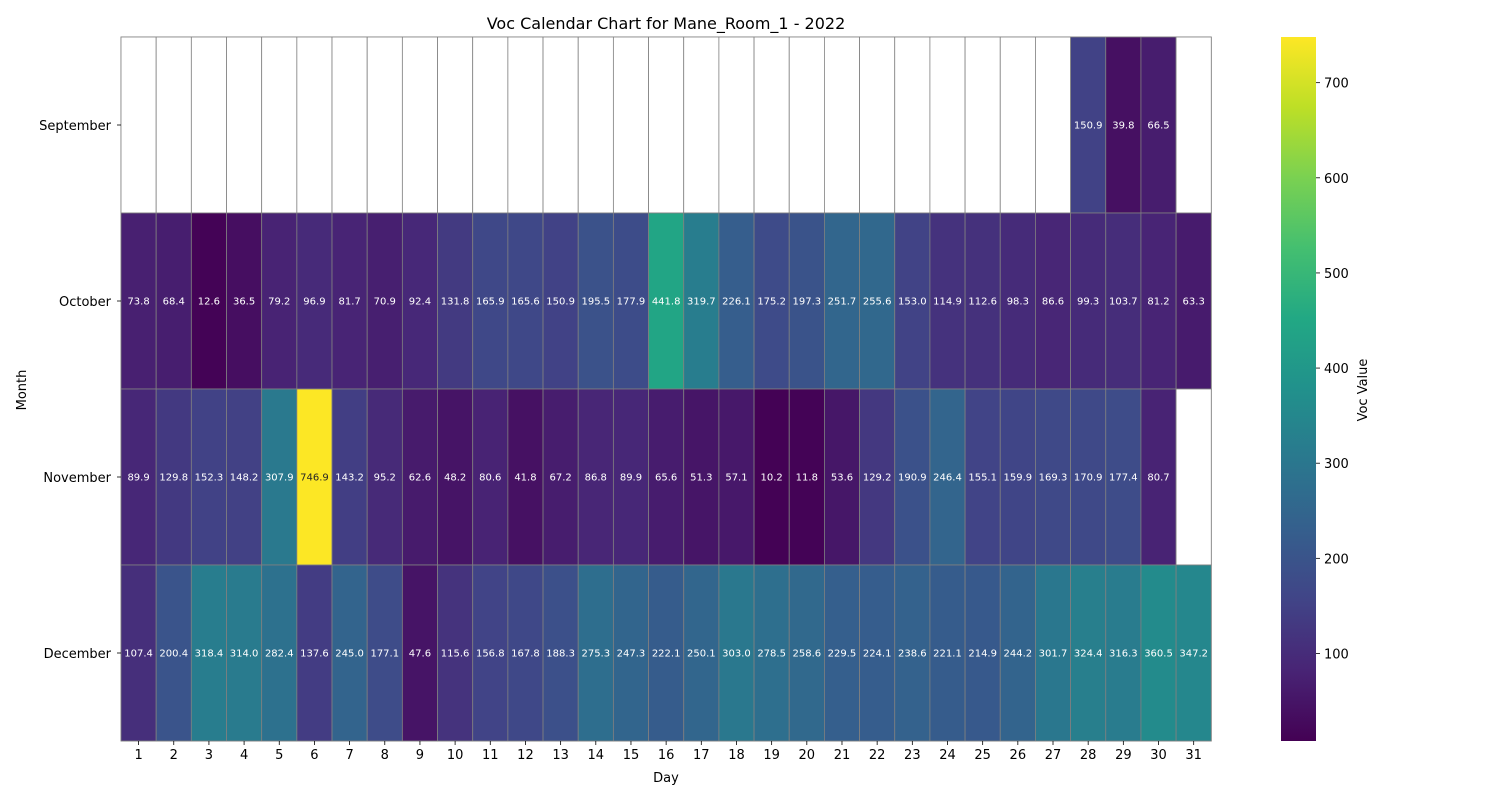 The image size is (1500, 800). I want to click on x-tick-label: 27, so click(1053, 755).